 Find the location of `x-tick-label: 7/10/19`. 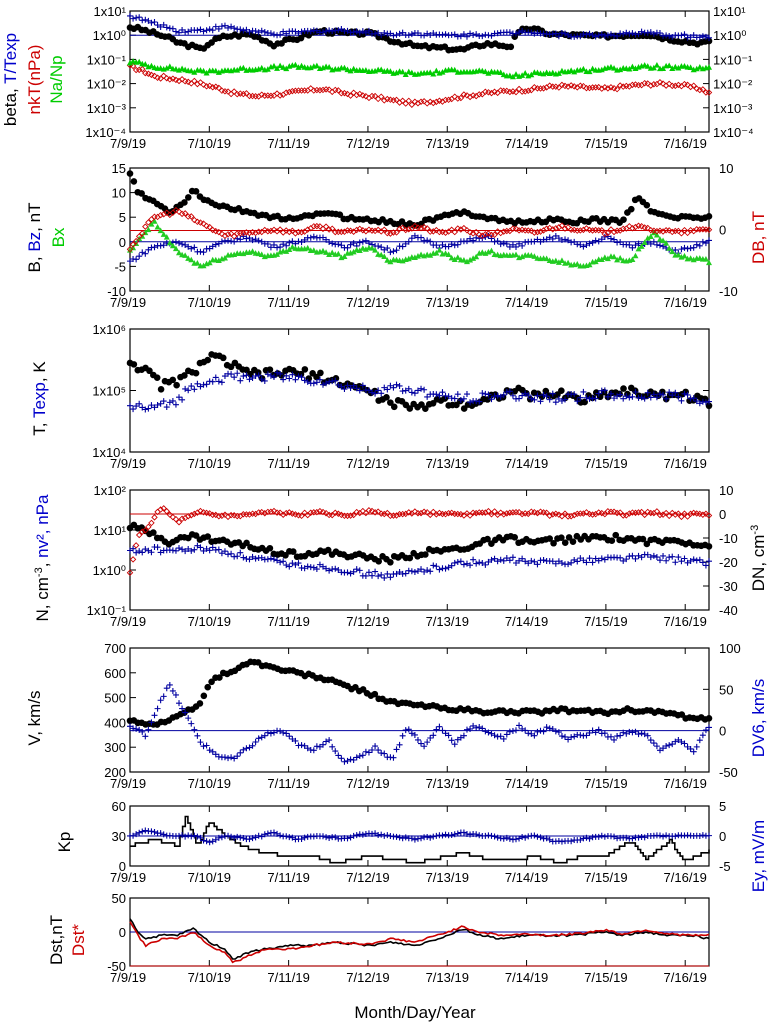

x-tick-label: 7/10/19 is located at coordinates (209, 463).